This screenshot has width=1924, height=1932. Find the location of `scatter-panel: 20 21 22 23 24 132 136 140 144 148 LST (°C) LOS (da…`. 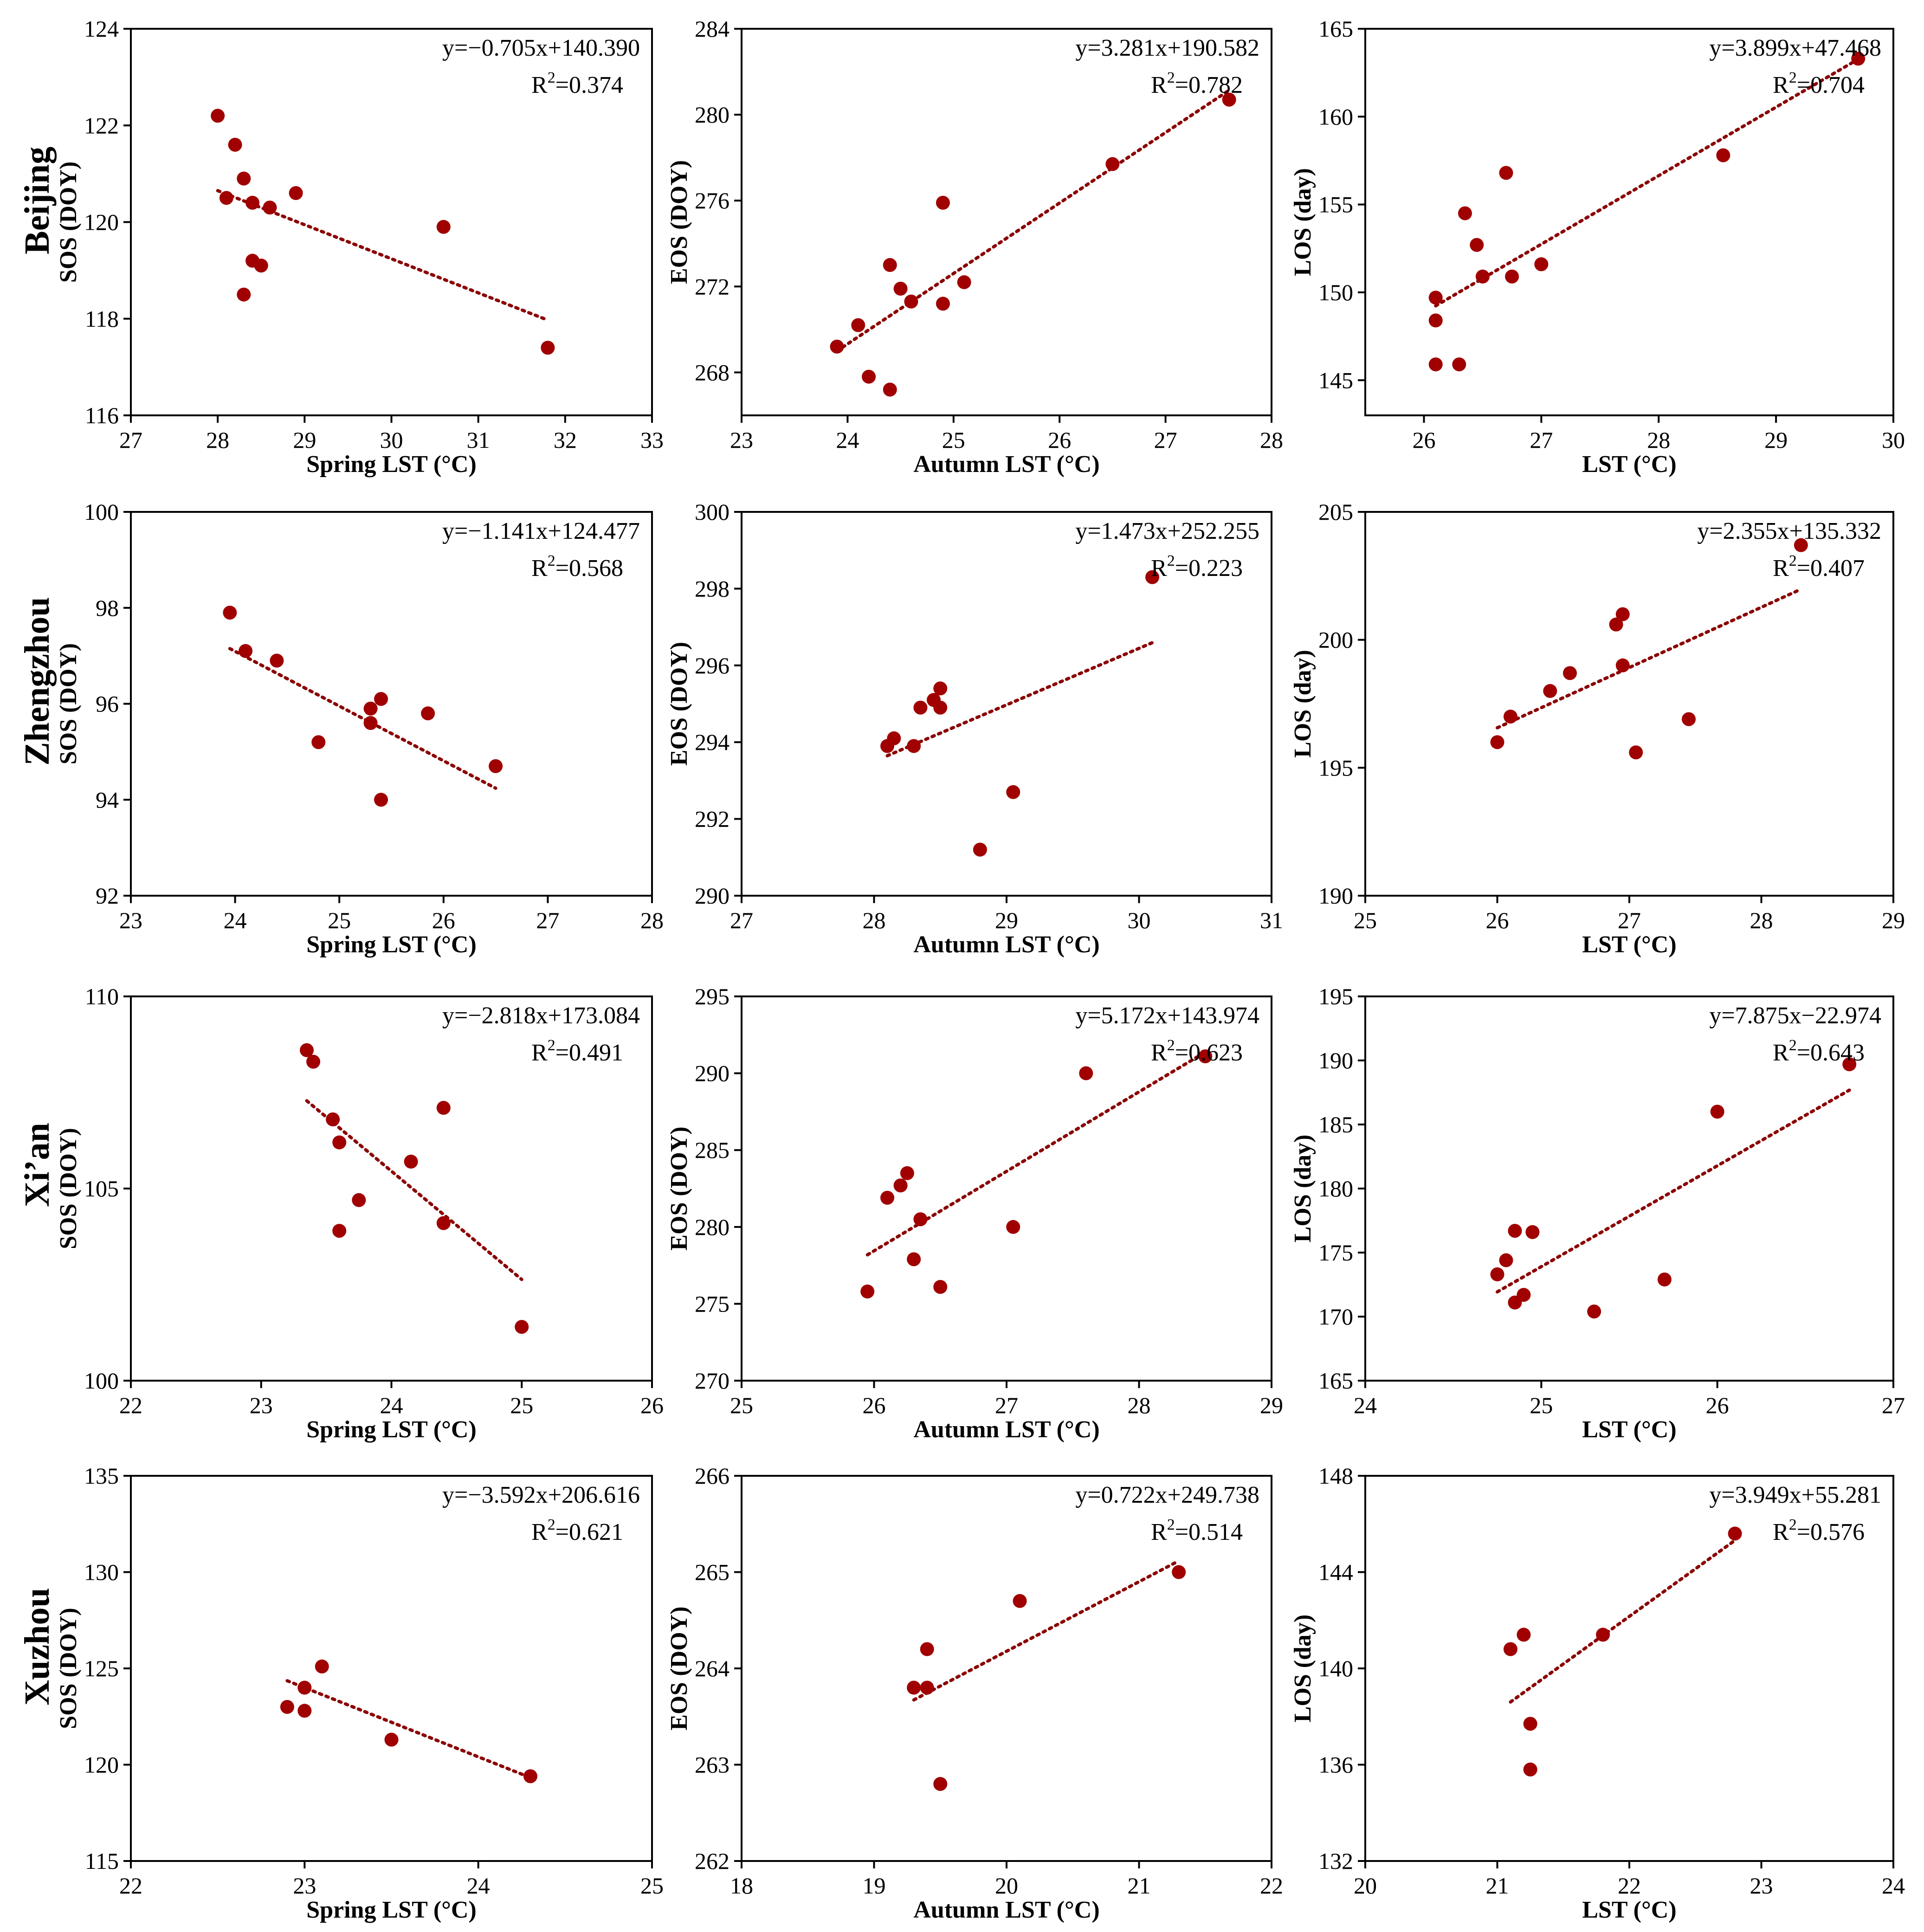

scatter-panel: 20 21 22 23 24 132 136 140 144 148 LST (°C) LOS (da… is located at coordinates (1597, 1693).